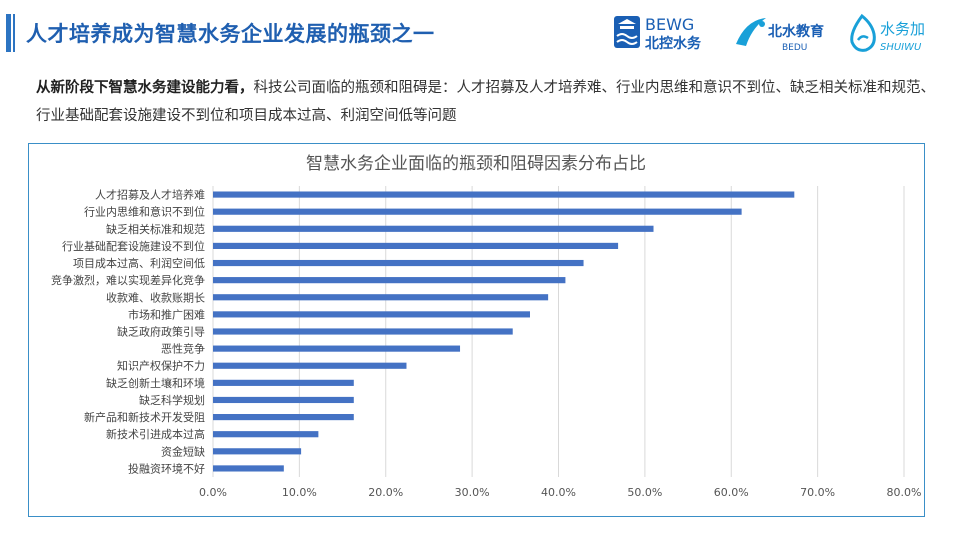  What do you see at coordinates (183, 349) in the screenshot?
I see `category-label: 恶性竞争` at bounding box center [183, 349].